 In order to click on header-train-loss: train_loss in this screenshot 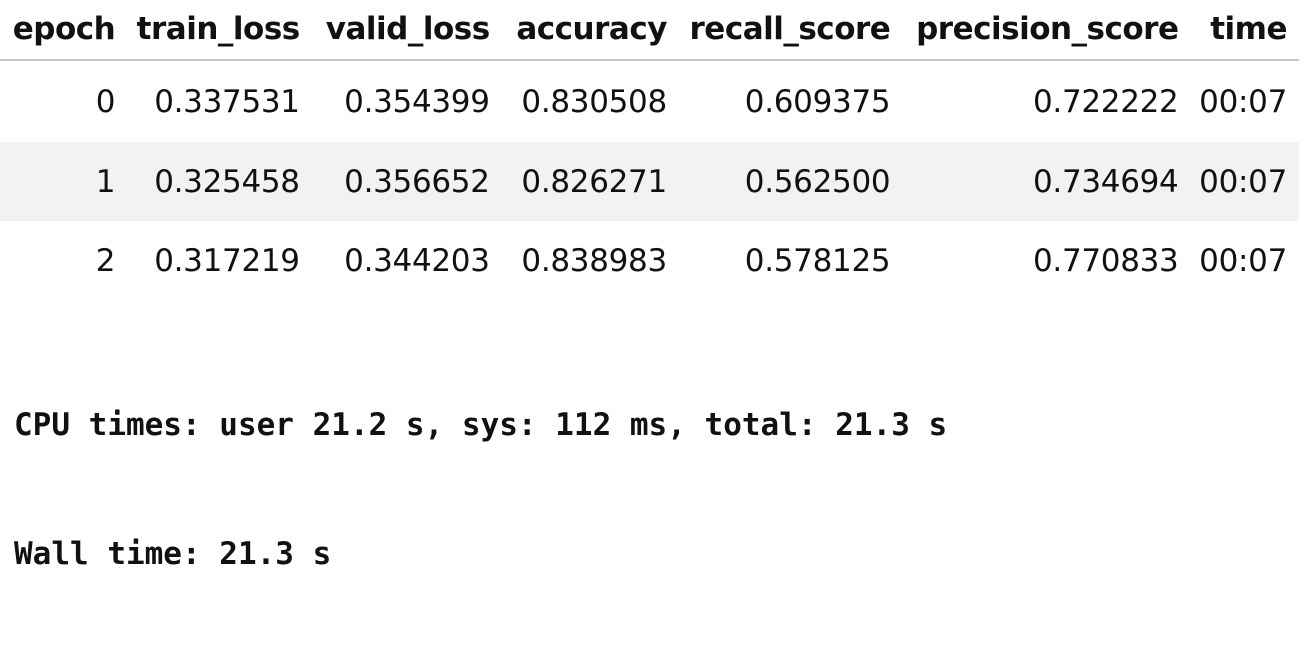, I will do `click(219, 30)`.